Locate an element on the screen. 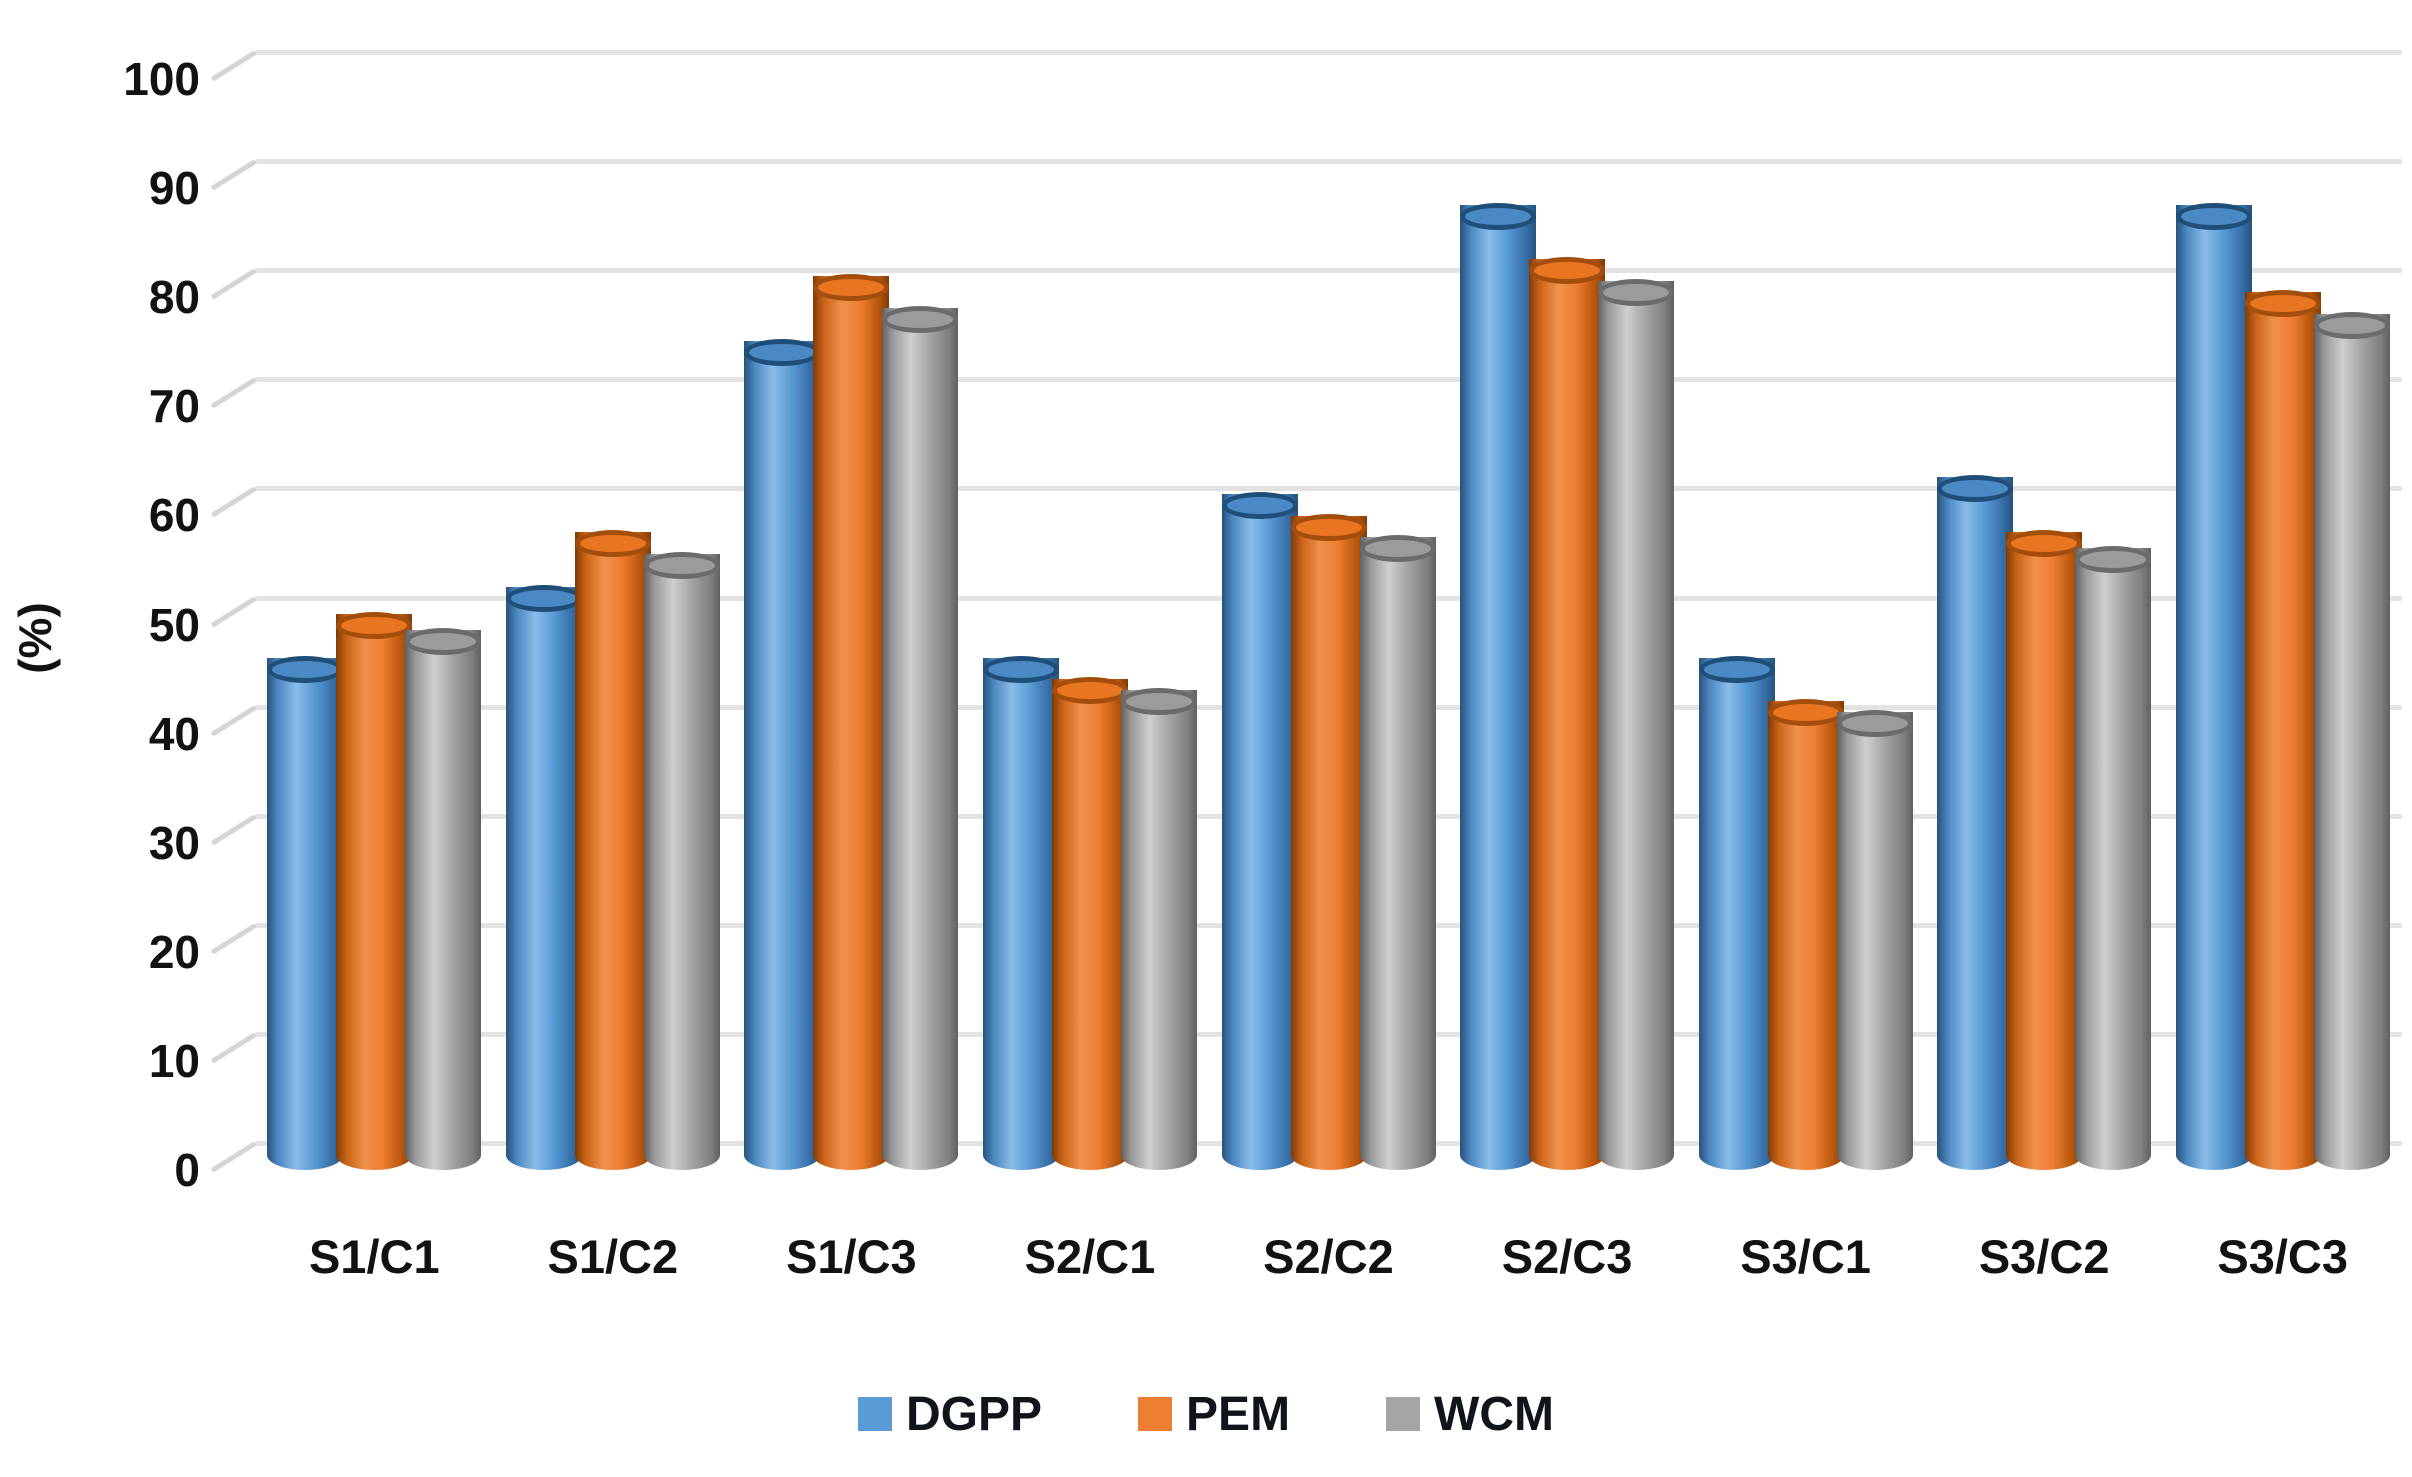 Image resolution: width=2412 pixels, height=1477 pixels. bar-pem-s2-c1 is located at coordinates (1089, 923).